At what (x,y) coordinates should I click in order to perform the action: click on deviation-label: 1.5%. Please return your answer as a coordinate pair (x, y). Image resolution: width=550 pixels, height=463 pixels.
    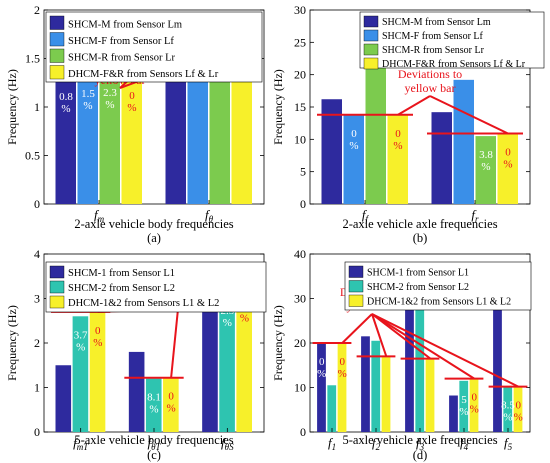
    Looking at the image, I should click on (88, 100).